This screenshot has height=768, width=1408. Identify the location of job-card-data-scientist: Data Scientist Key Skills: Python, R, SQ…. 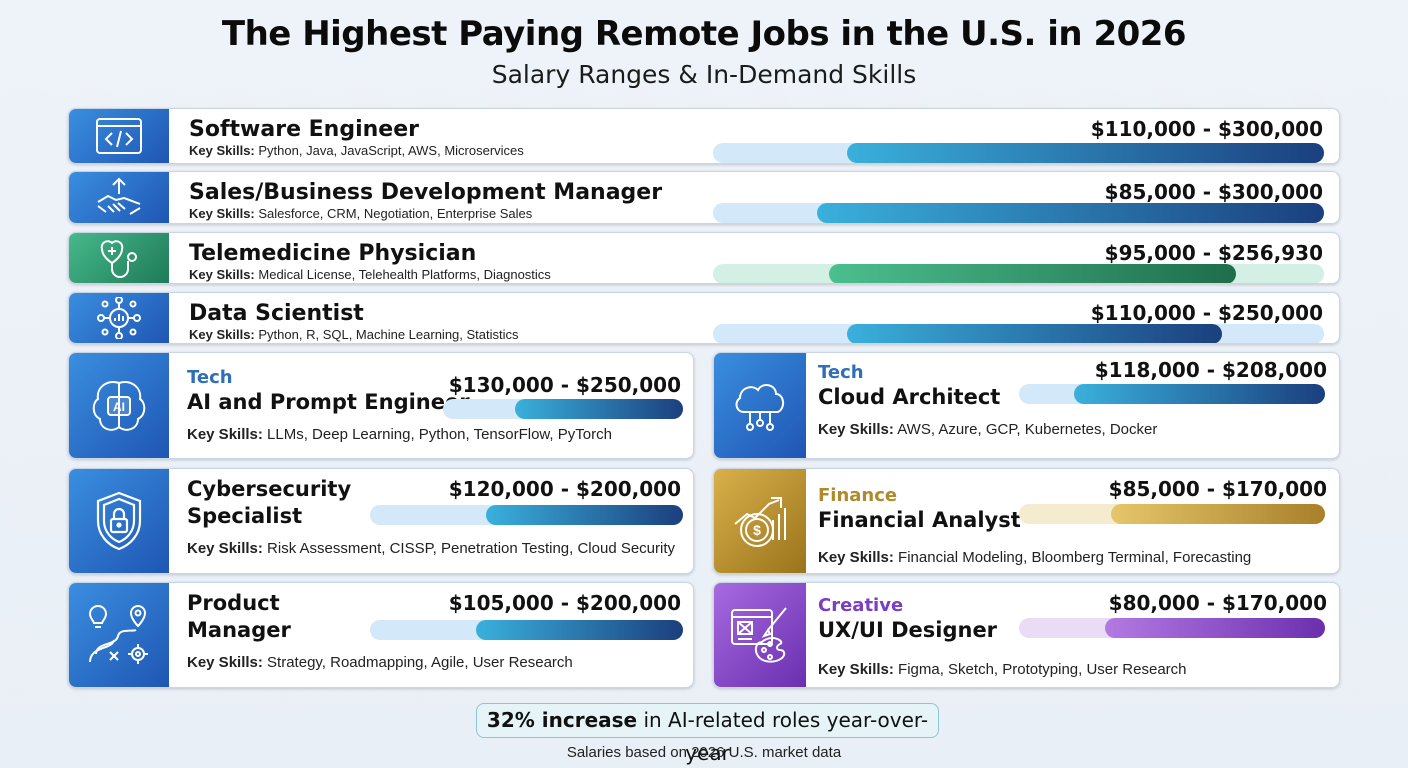
(704, 318).